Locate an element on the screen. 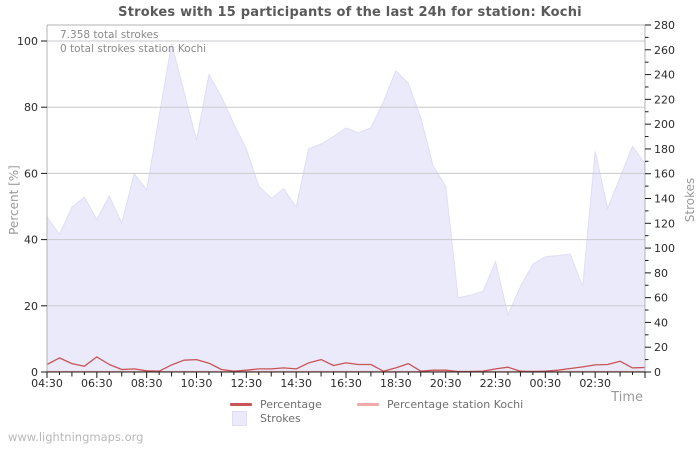 The width and height of the screenshot is (700, 450). y-left-tick-label: 0 is located at coordinates (34, 372).